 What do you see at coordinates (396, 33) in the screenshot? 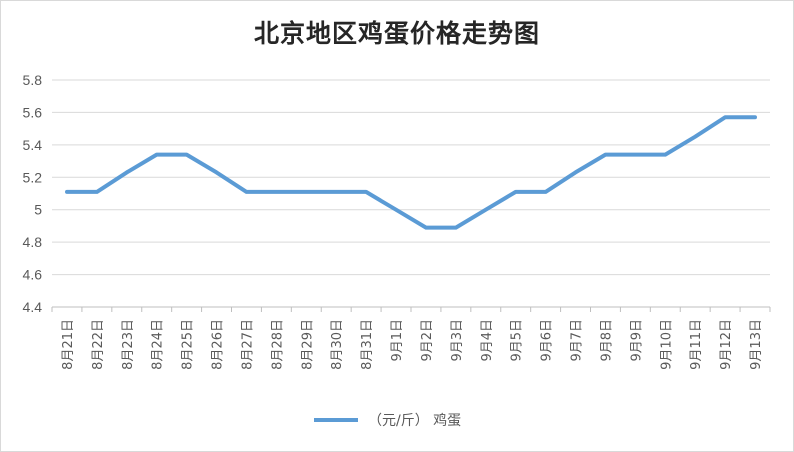
I see `chart-title: 北京地区鸡蛋价格走势图` at bounding box center [396, 33].